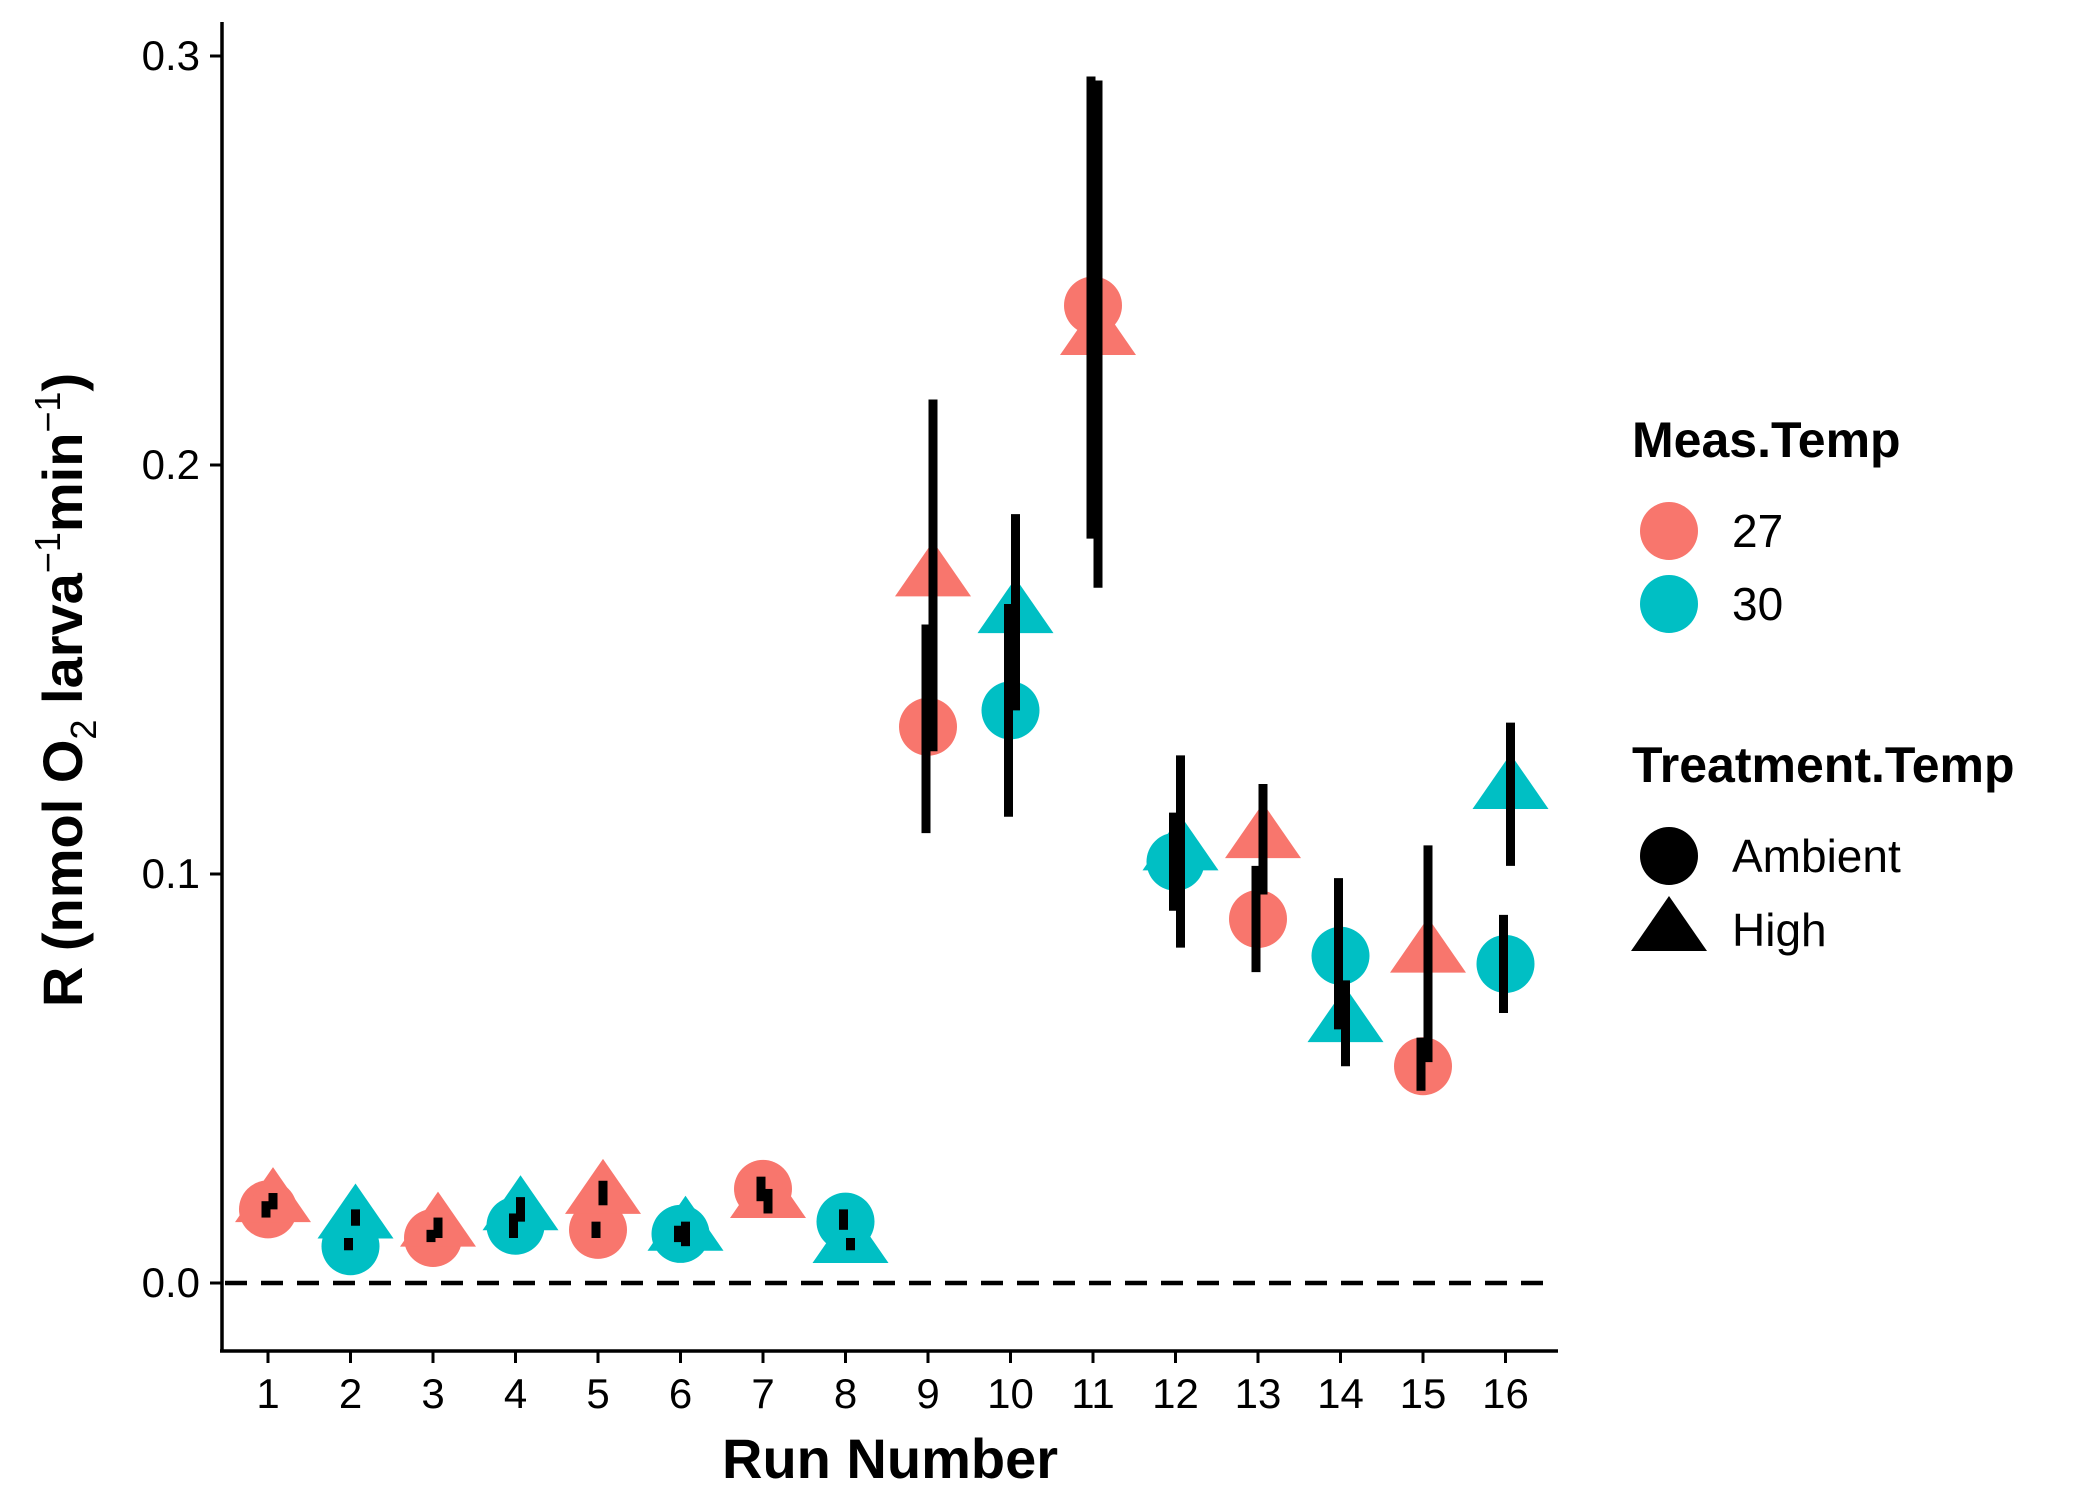  I want to click on legend-shape-label-ambient: Ambient, so click(1816, 856).